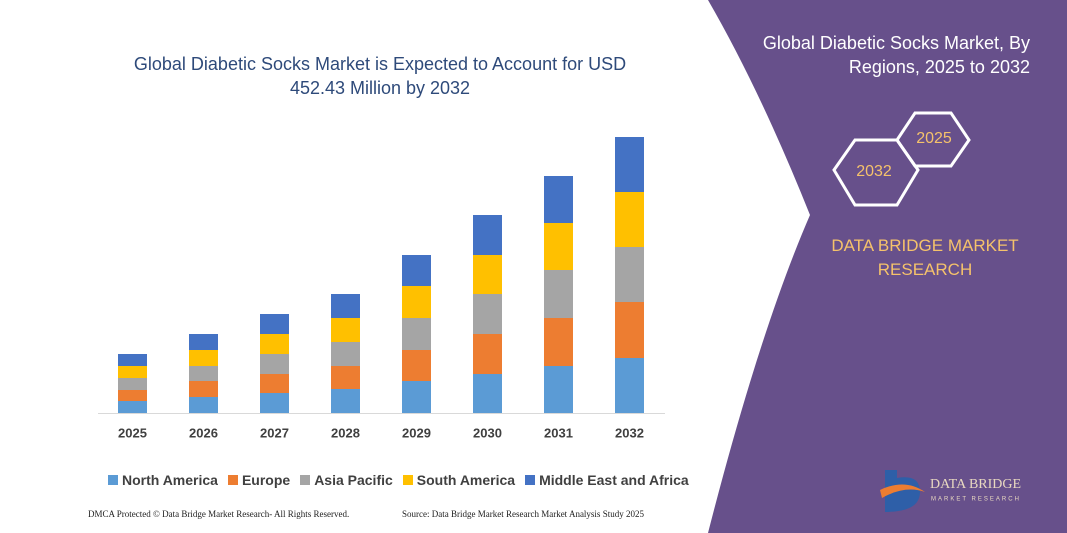 This screenshot has height=533, width=1067. I want to click on logo: DATA BRIDGE MARKET RESEARCH, so click(950, 491).